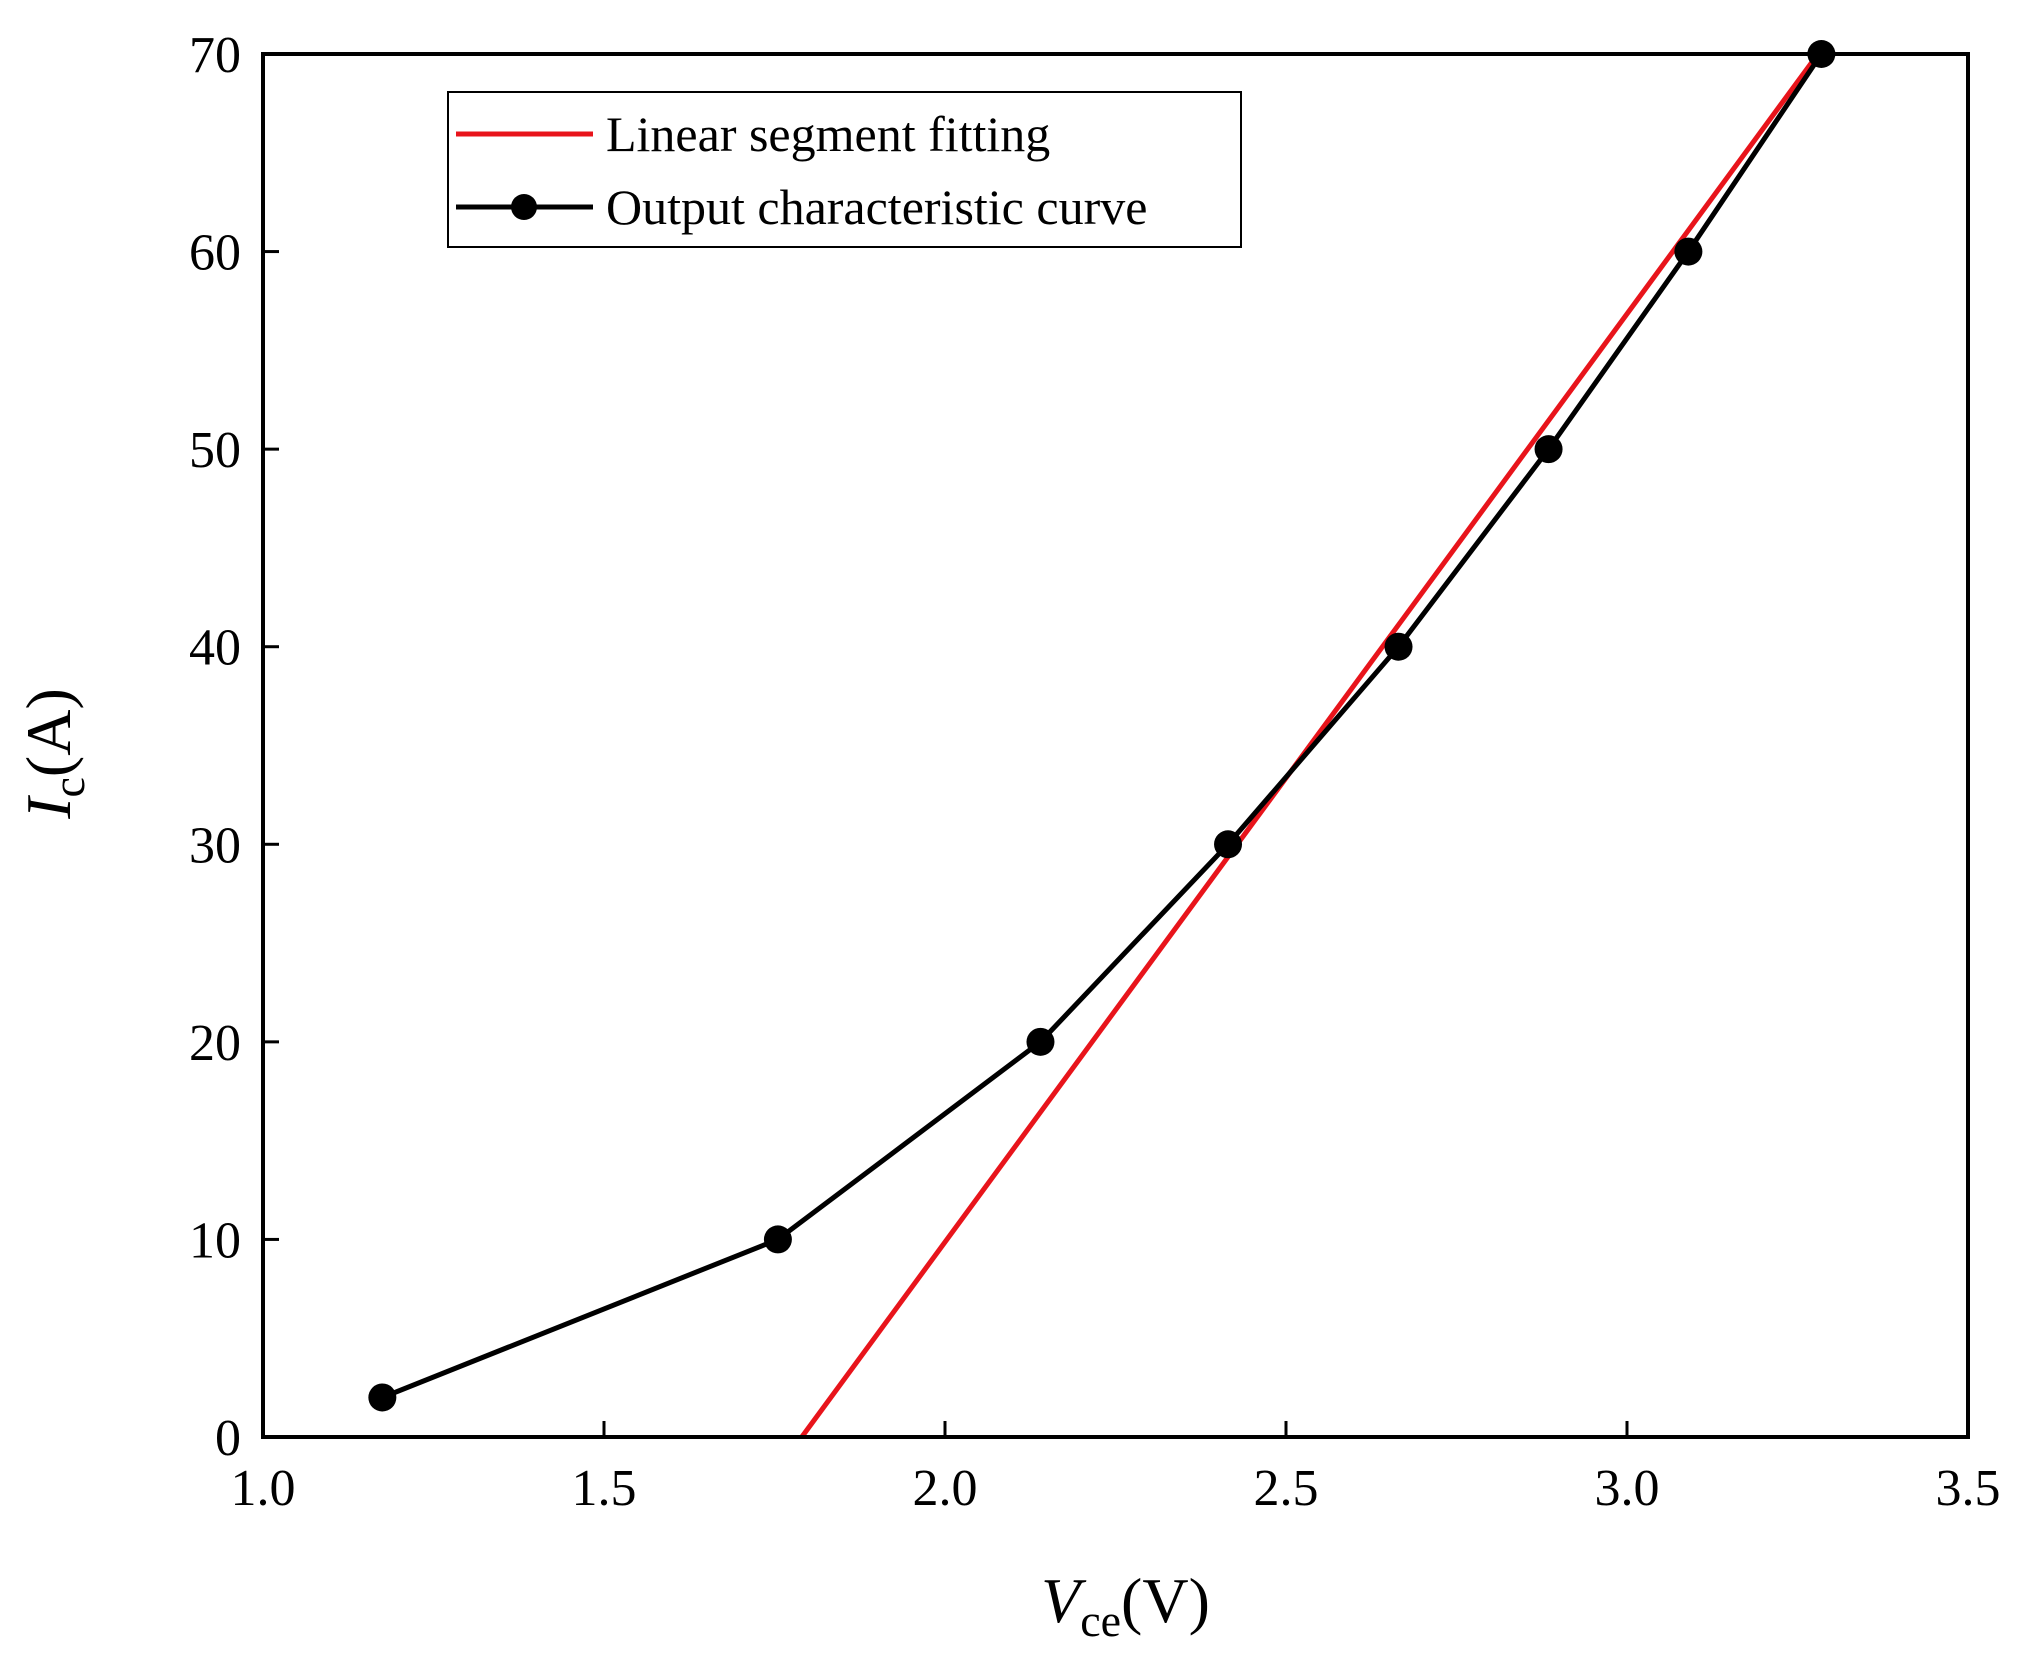 The image size is (2017, 1672). I want to click on legend-label-linear-fit: Linear segment fitting, so click(828, 134).